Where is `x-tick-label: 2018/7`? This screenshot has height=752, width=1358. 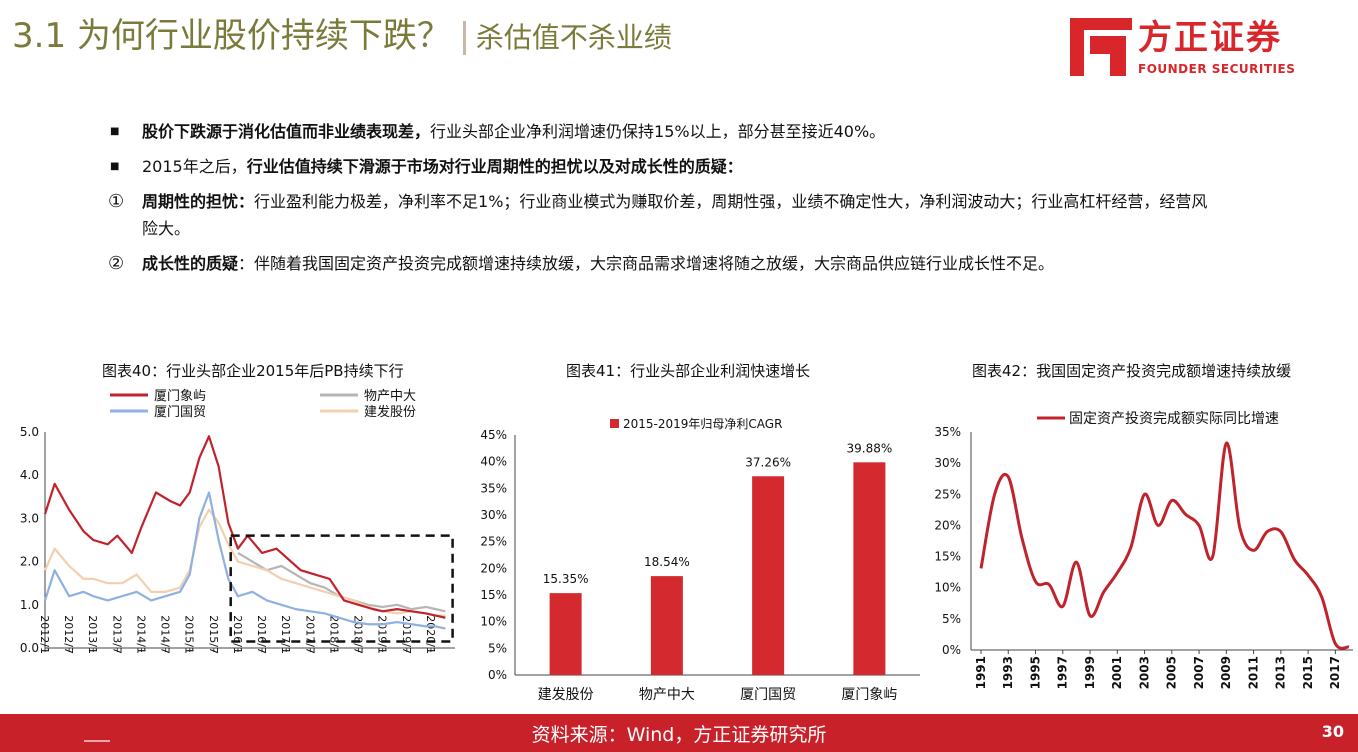
x-tick-label: 2018/7 is located at coordinates (358, 634).